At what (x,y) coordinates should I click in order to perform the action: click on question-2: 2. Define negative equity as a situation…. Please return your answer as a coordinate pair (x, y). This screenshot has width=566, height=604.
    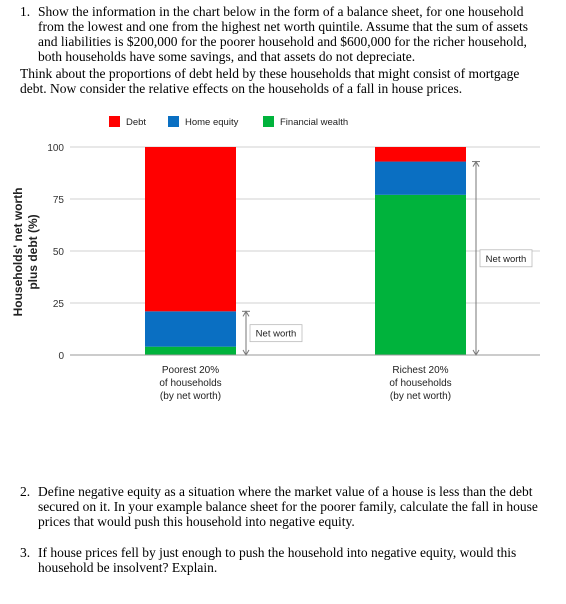
    Looking at the image, I should click on (290, 508).